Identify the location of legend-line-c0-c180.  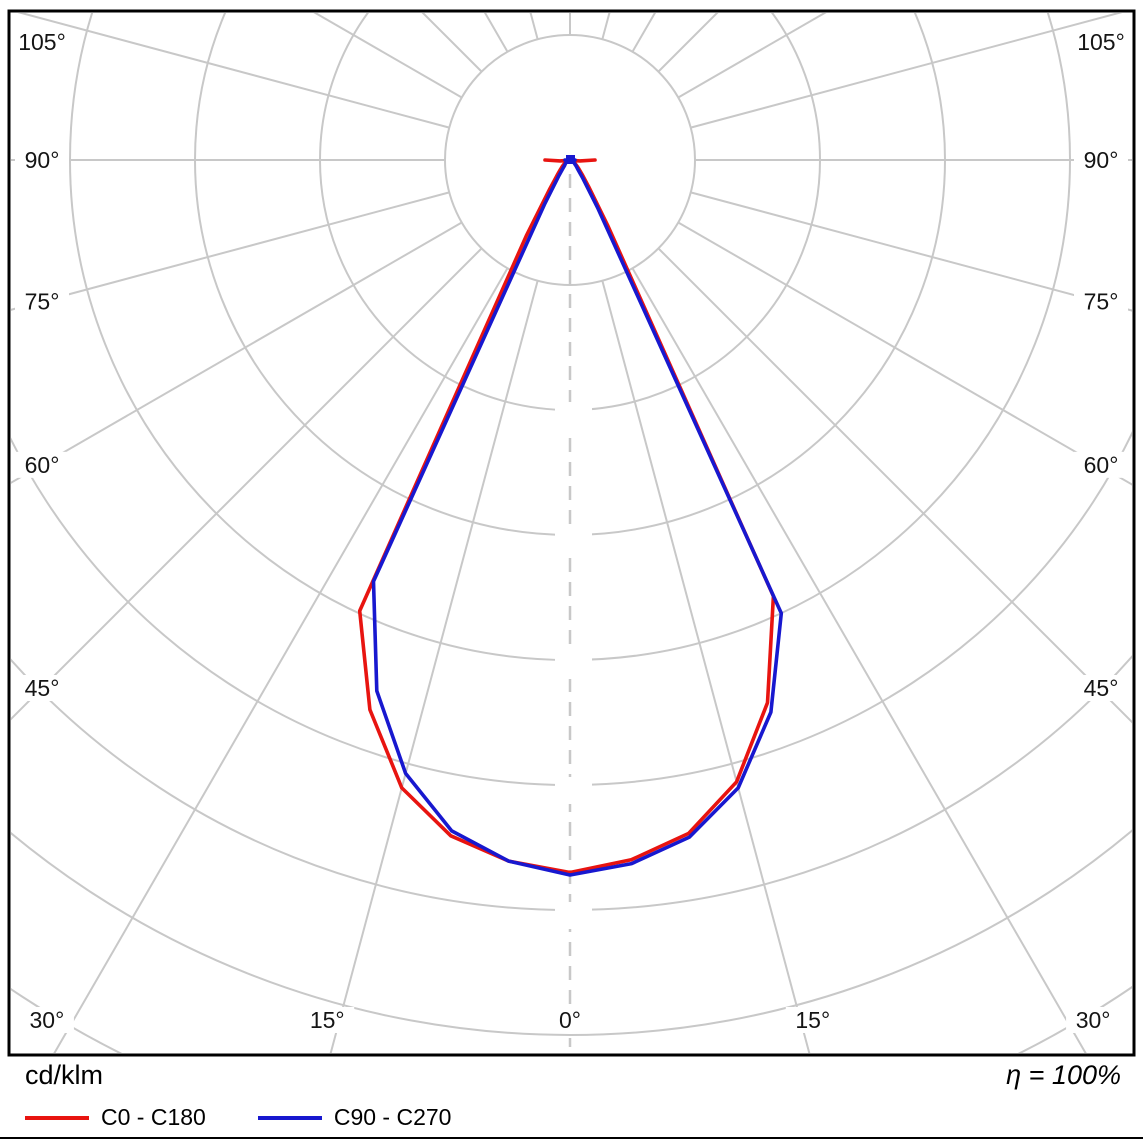
(57, 1117).